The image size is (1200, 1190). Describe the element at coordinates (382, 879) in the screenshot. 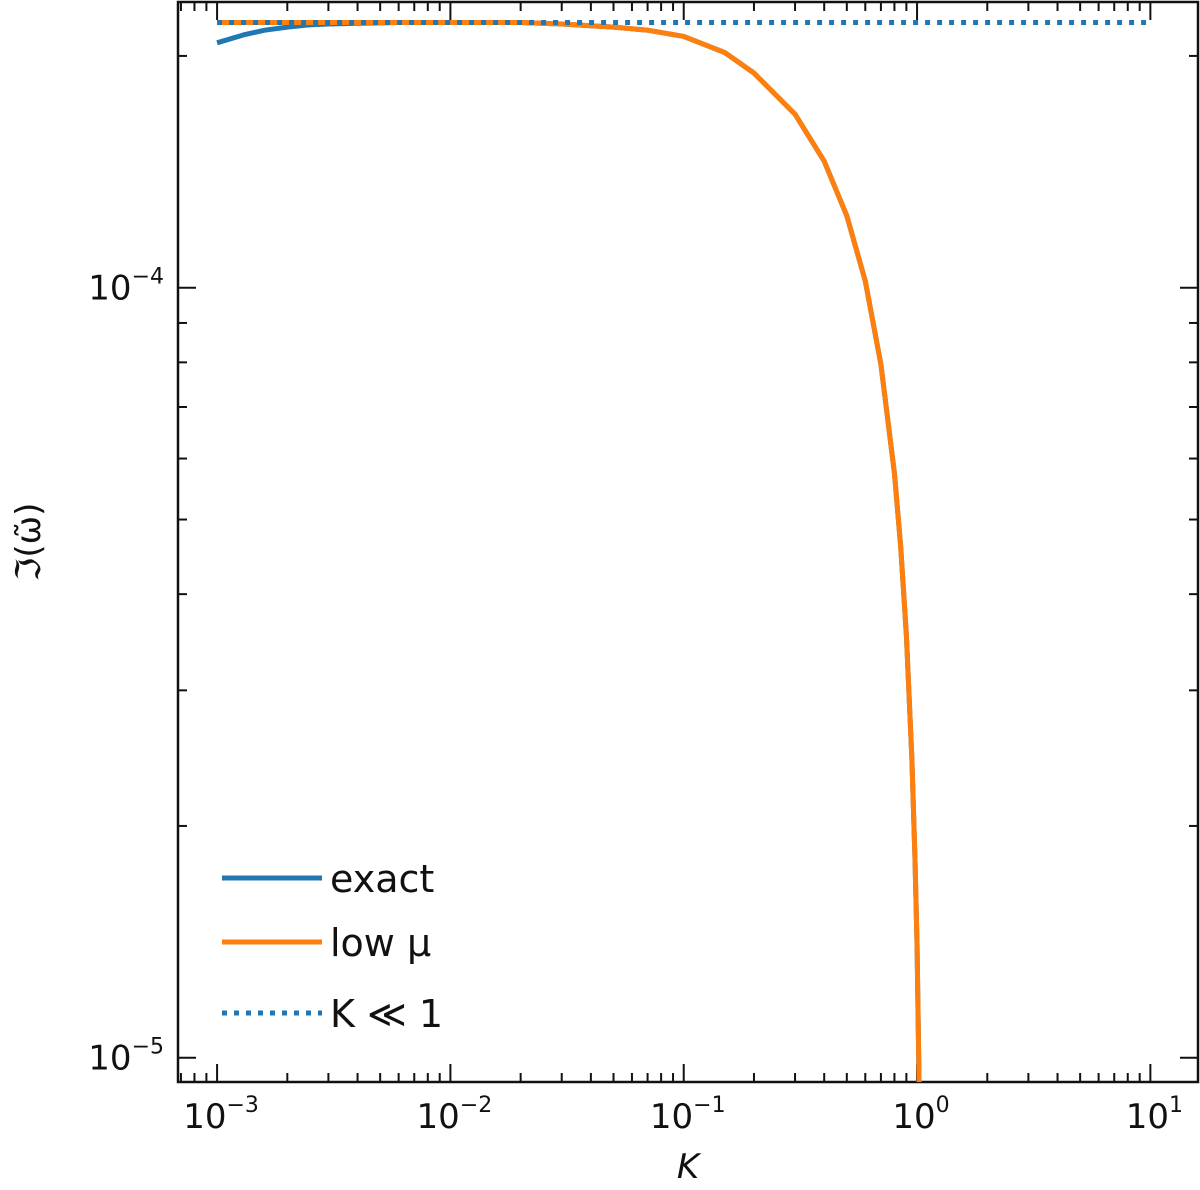

I see `legend-label-0: exact` at that location.